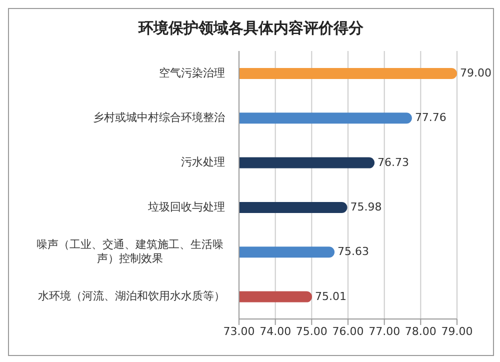  What do you see at coordinates (239, 331) in the screenshot?
I see `x-tick-label: 73.00` at bounding box center [239, 331].